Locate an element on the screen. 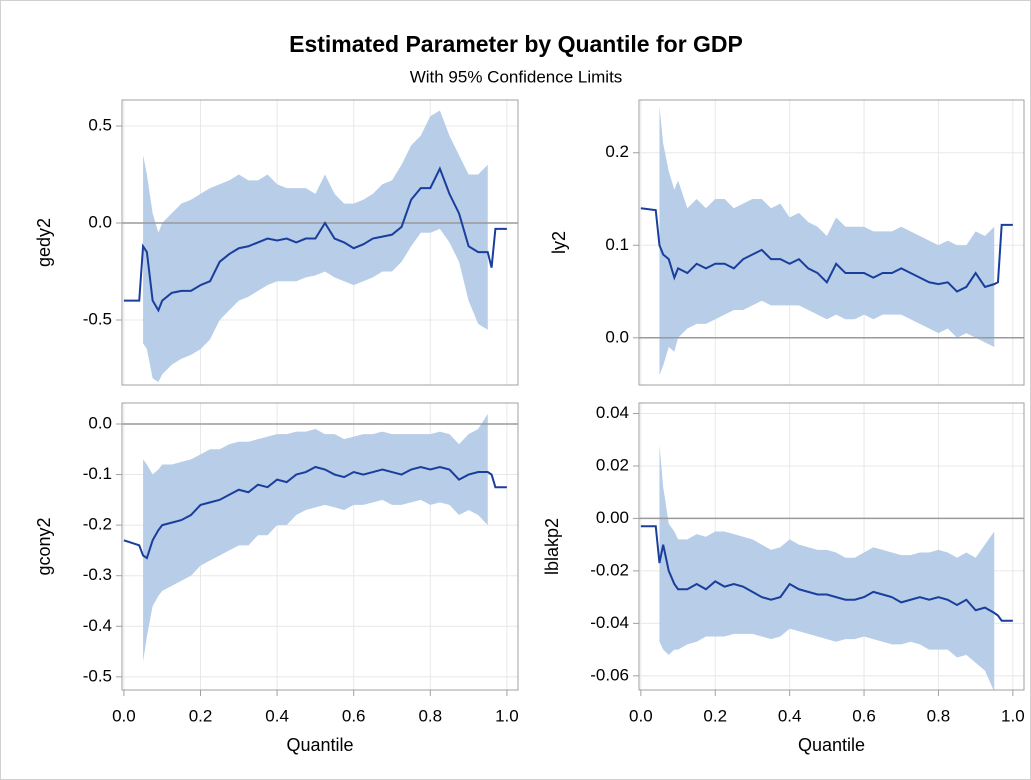  y-tick-label: 0.5 is located at coordinates (100, 124).